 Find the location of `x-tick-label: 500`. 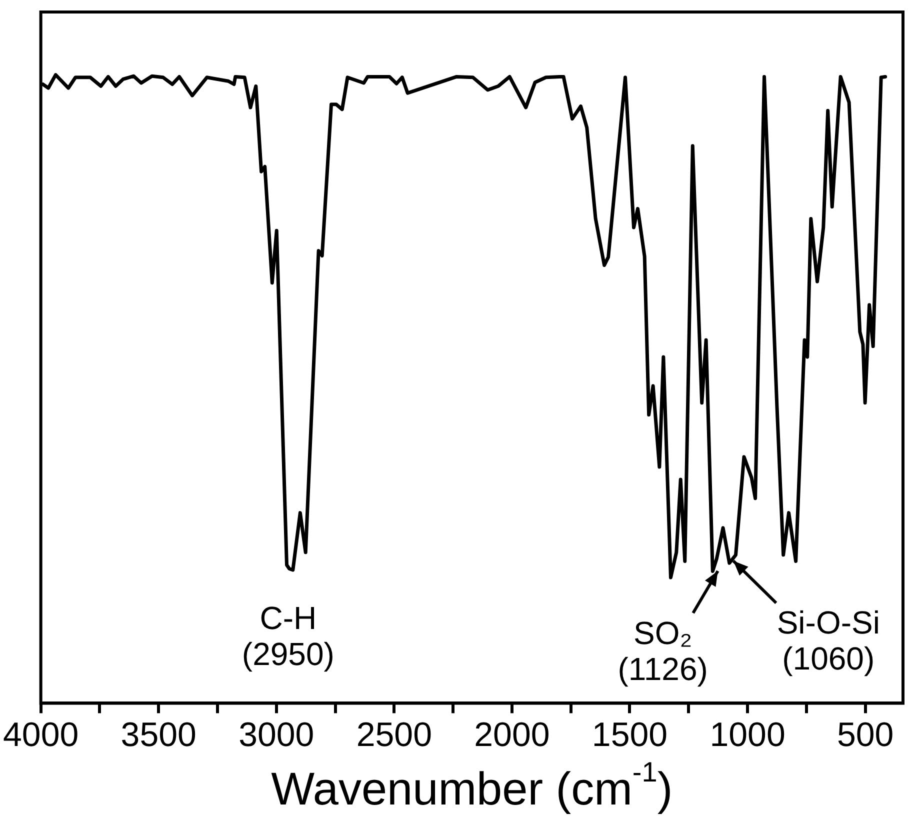

x-tick-label: 500 is located at coordinates (865, 735).